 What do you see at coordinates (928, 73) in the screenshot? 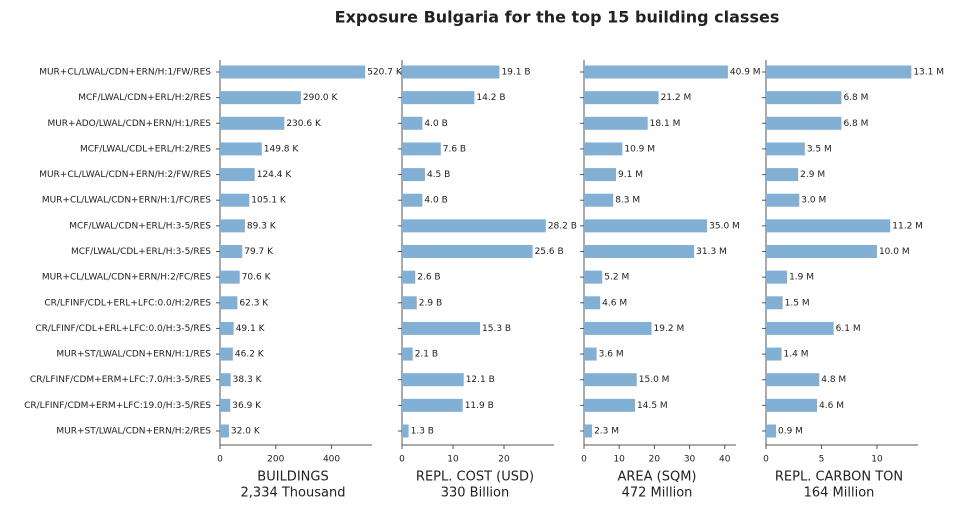
I see `value-label: 13.1 M` at bounding box center [928, 73].